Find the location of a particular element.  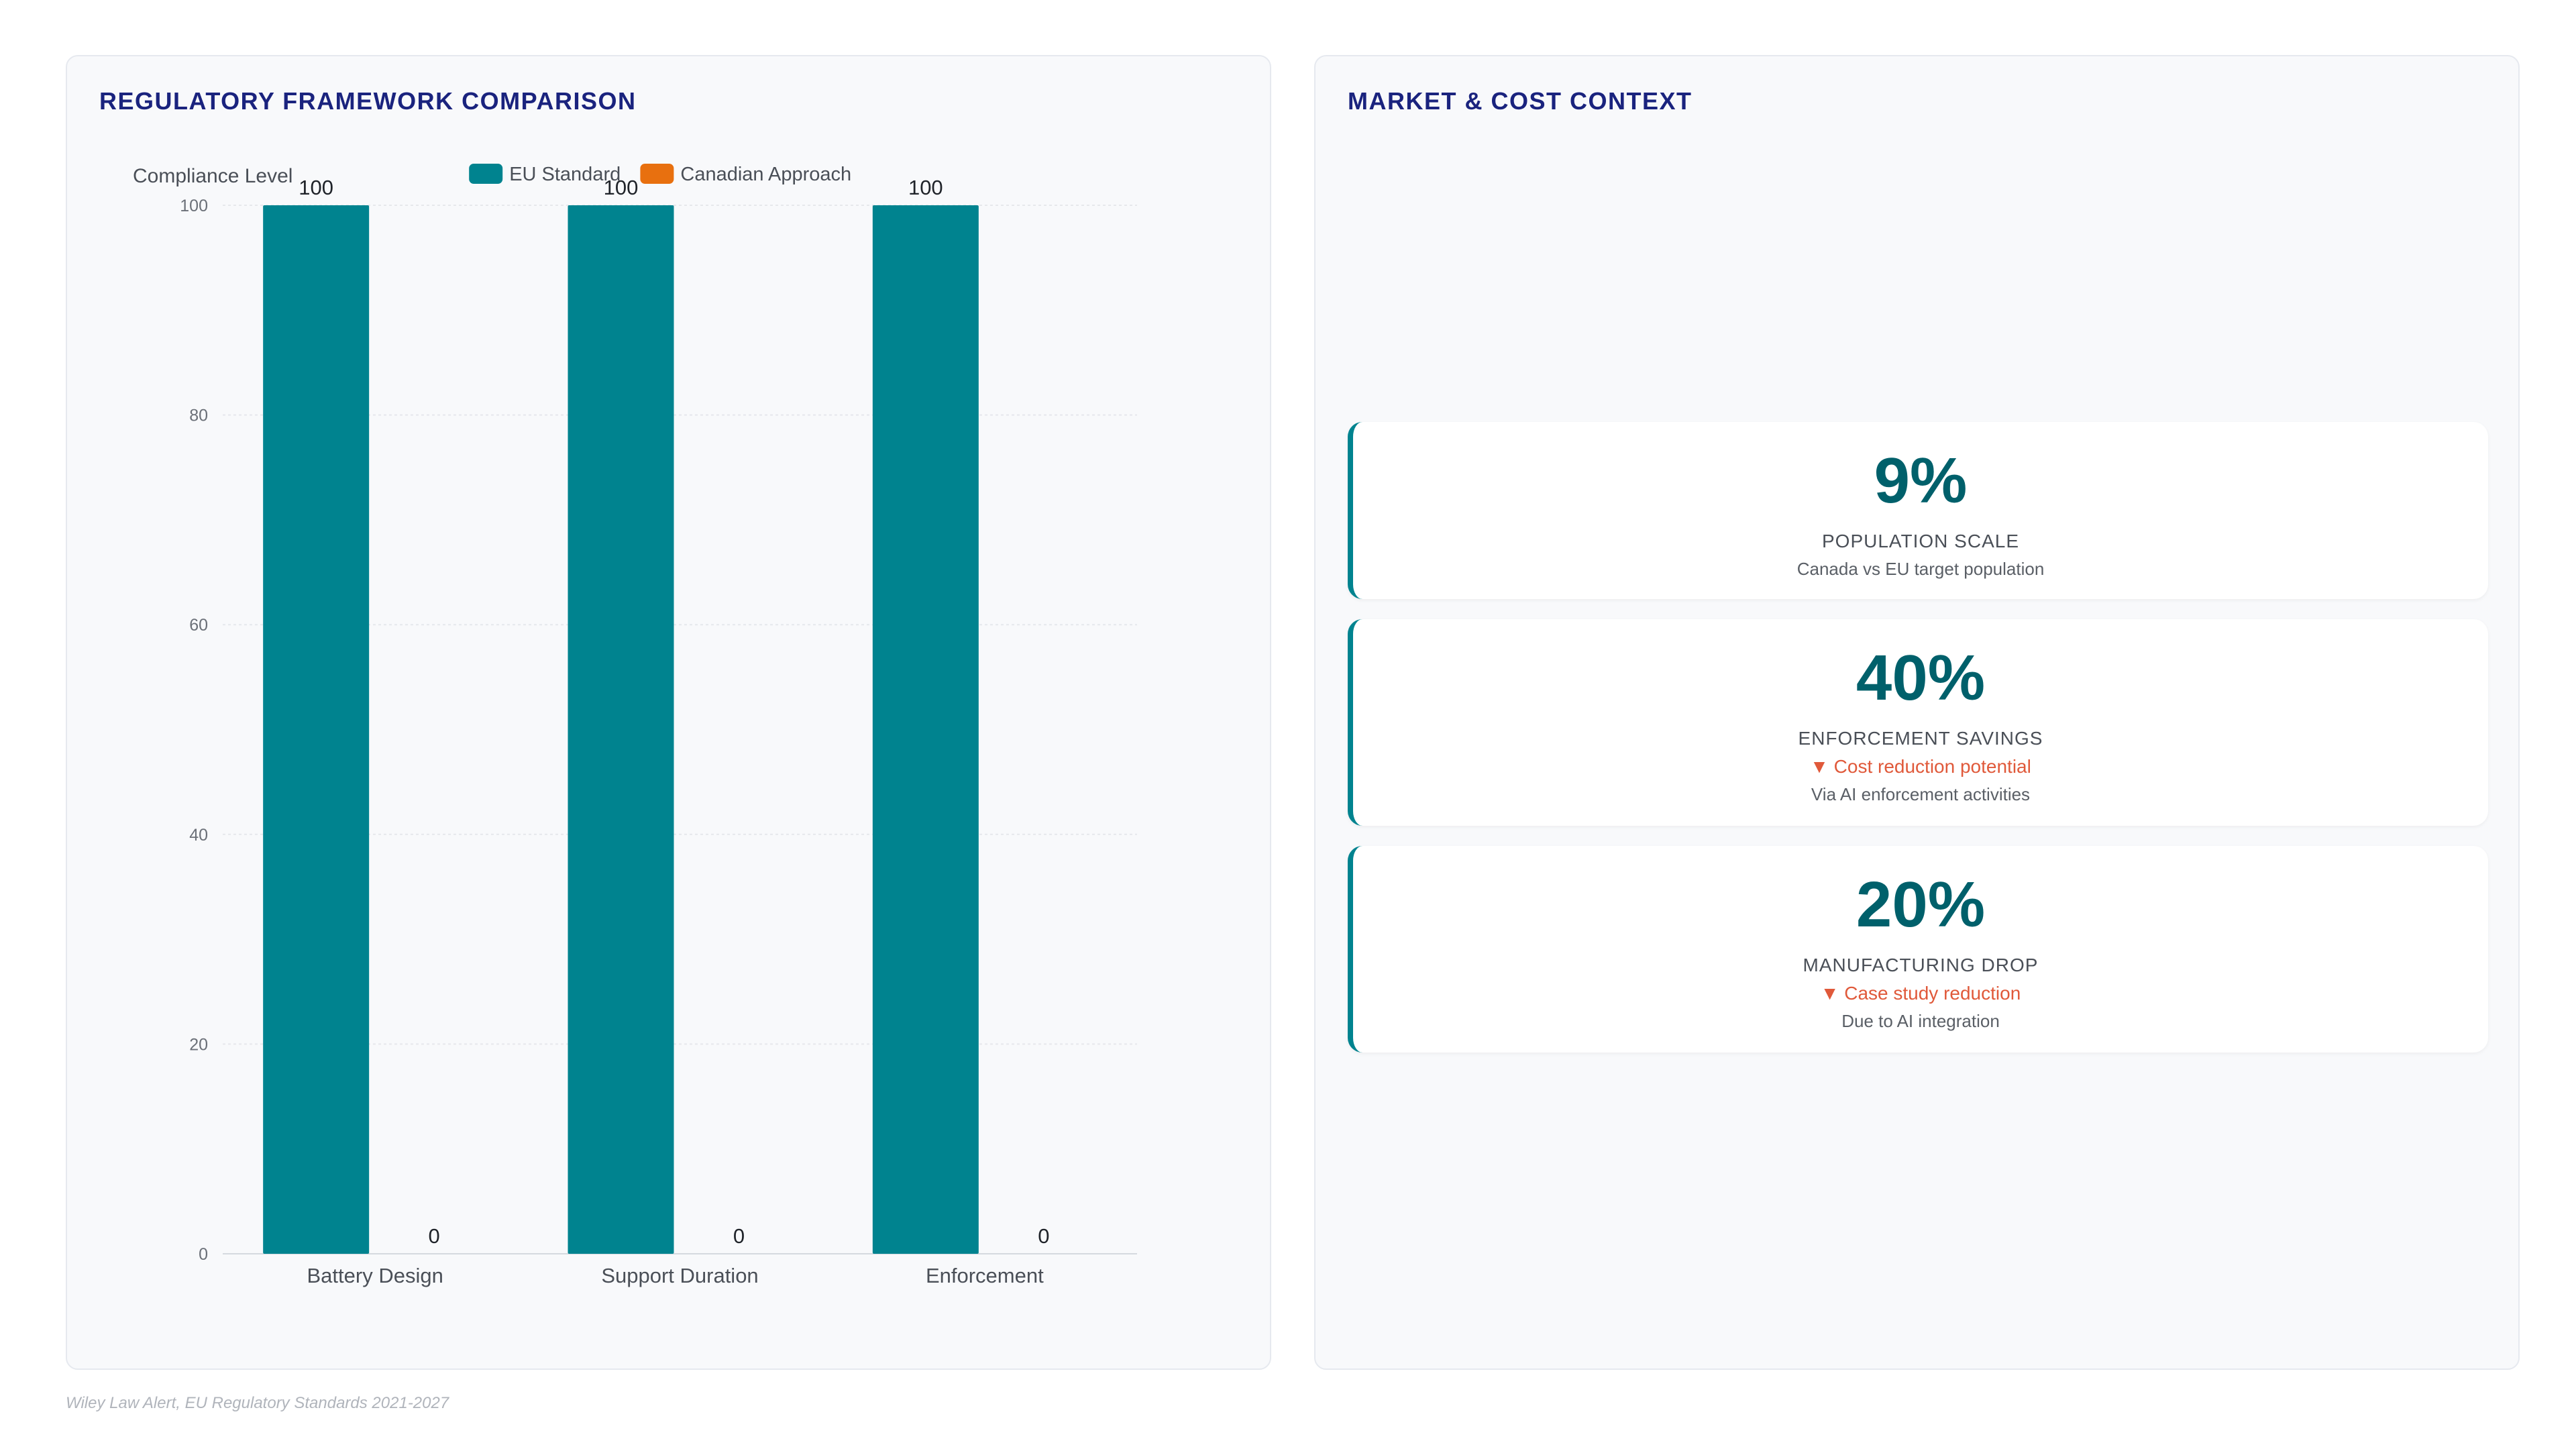

x-tick-label: Support Duration is located at coordinates (679, 1275).